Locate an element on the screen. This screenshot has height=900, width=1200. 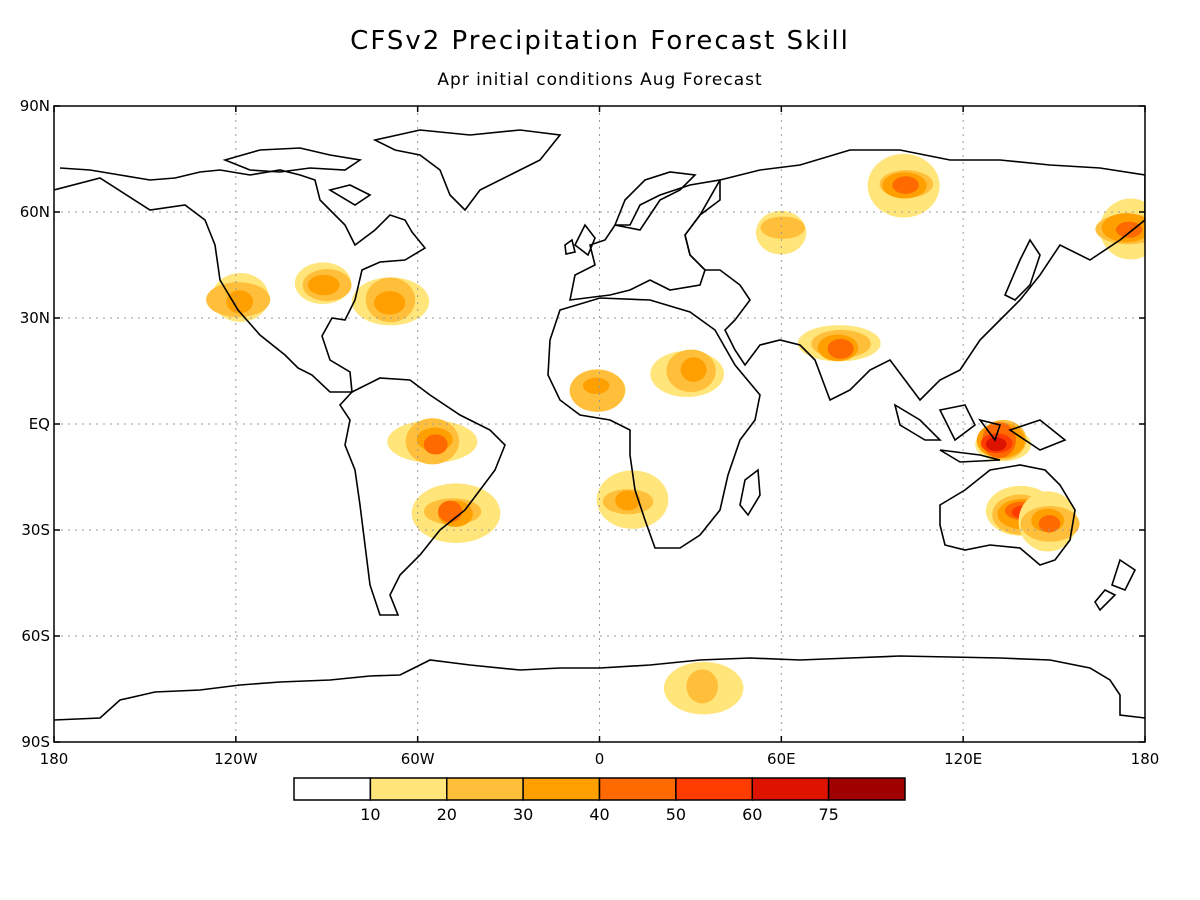
coast-antarctica is located at coordinates (599, 688).